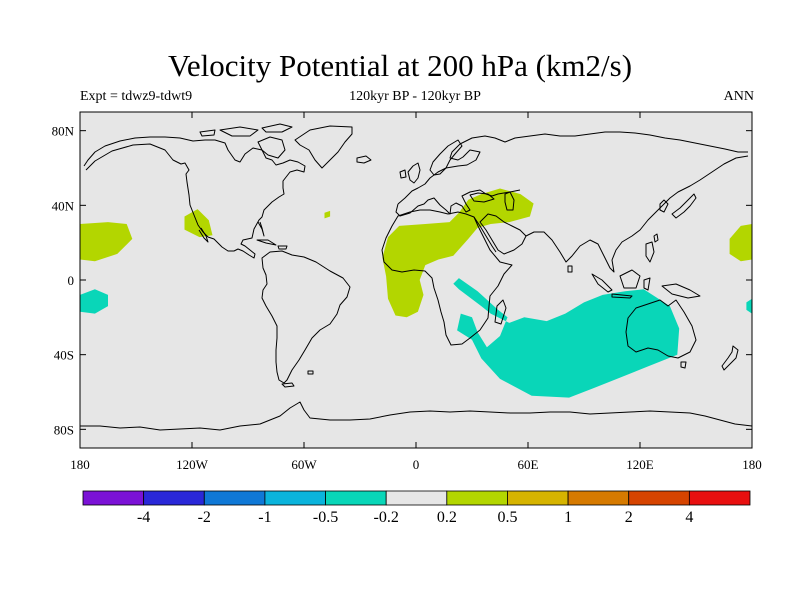 The image size is (800, 600). I want to click on lon-tick-label: 120W, so click(192, 464).